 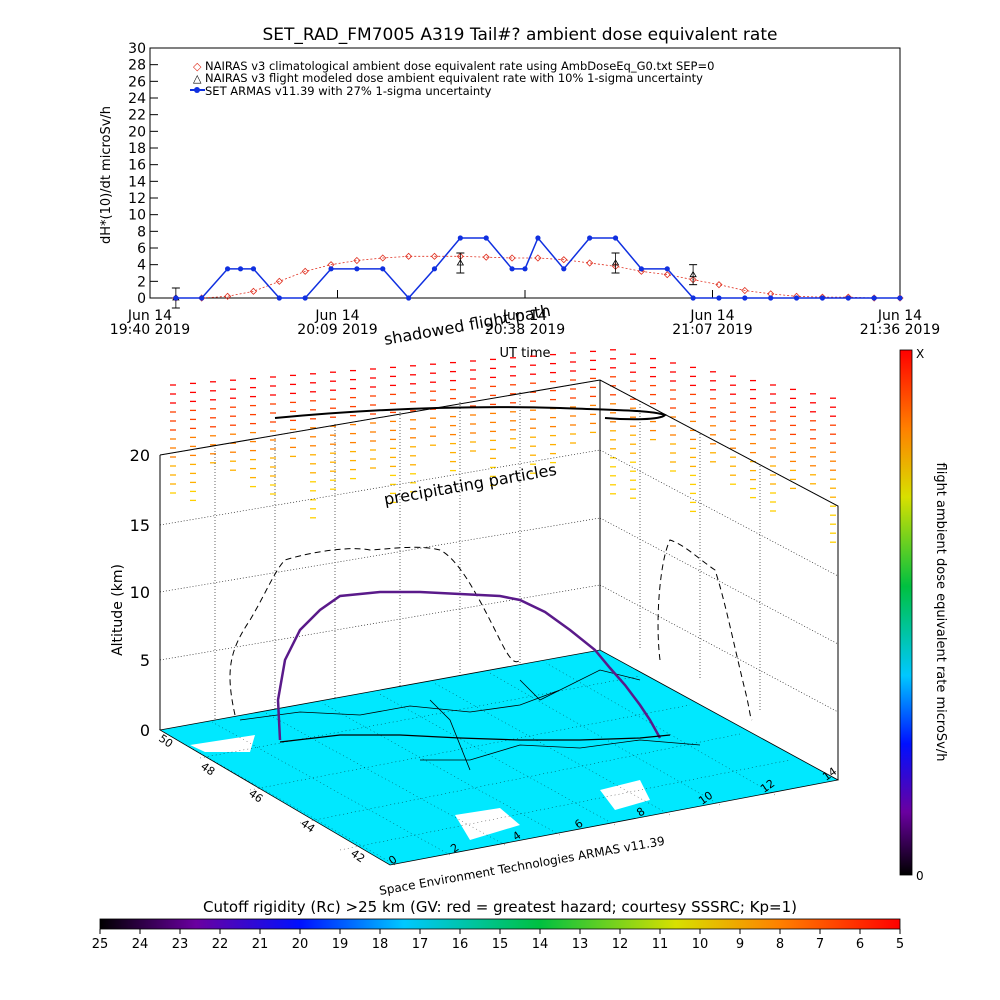 I want to click on legend-marker-triangle: △, so click(x=197, y=78).